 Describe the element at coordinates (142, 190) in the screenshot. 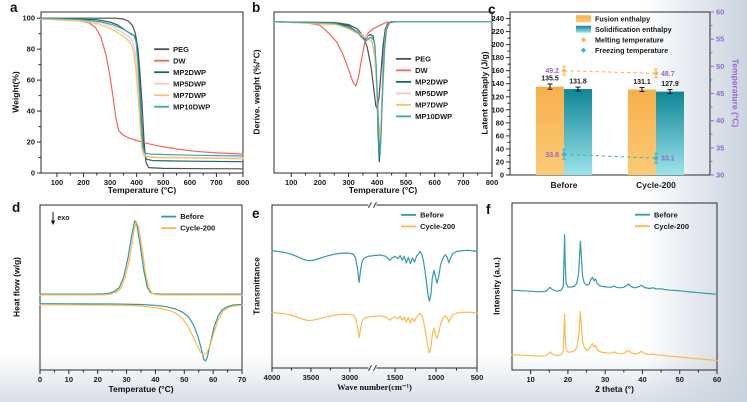

I see `panel-a-xlabel: Temperature (°C)` at that location.